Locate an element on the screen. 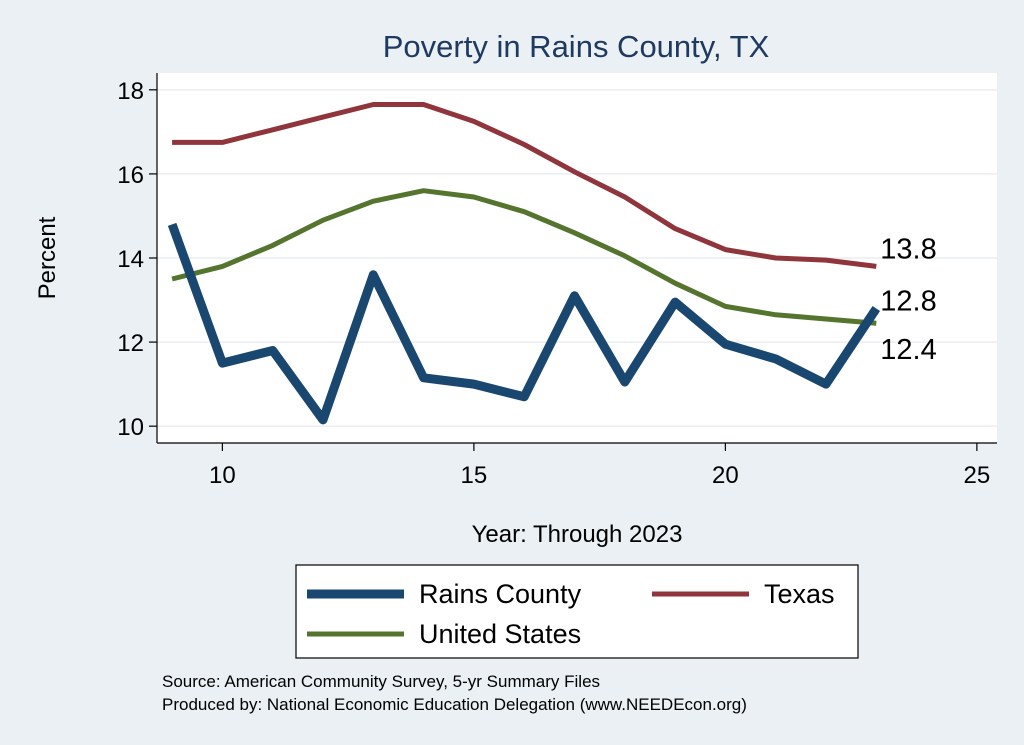 This screenshot has width=1024, height=745. legend: Rains County Texas United States is located at coordinates (577, 611).